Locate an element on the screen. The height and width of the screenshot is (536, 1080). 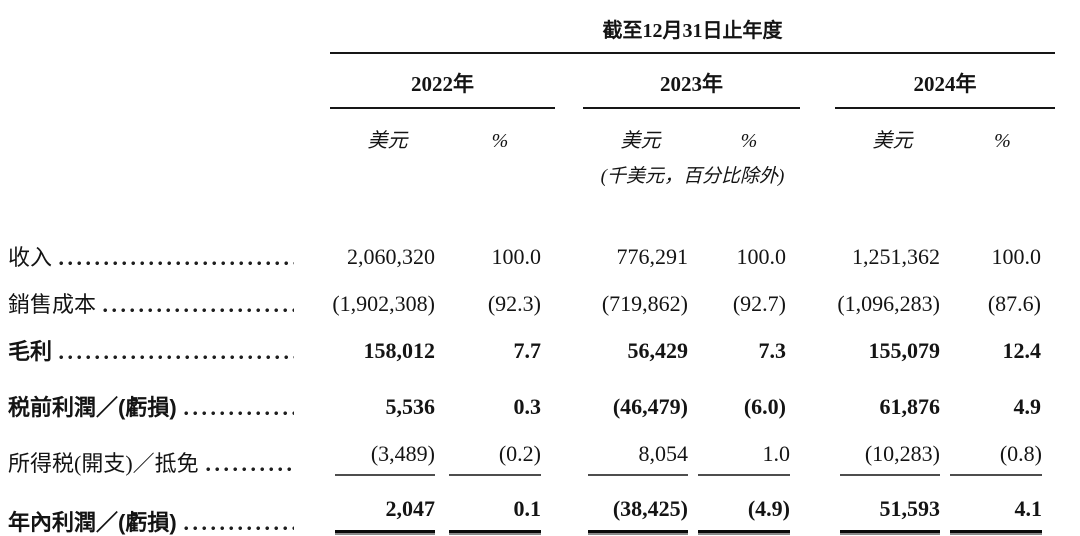
pct-column-header-2022: % is located at coordinates (500, 141).